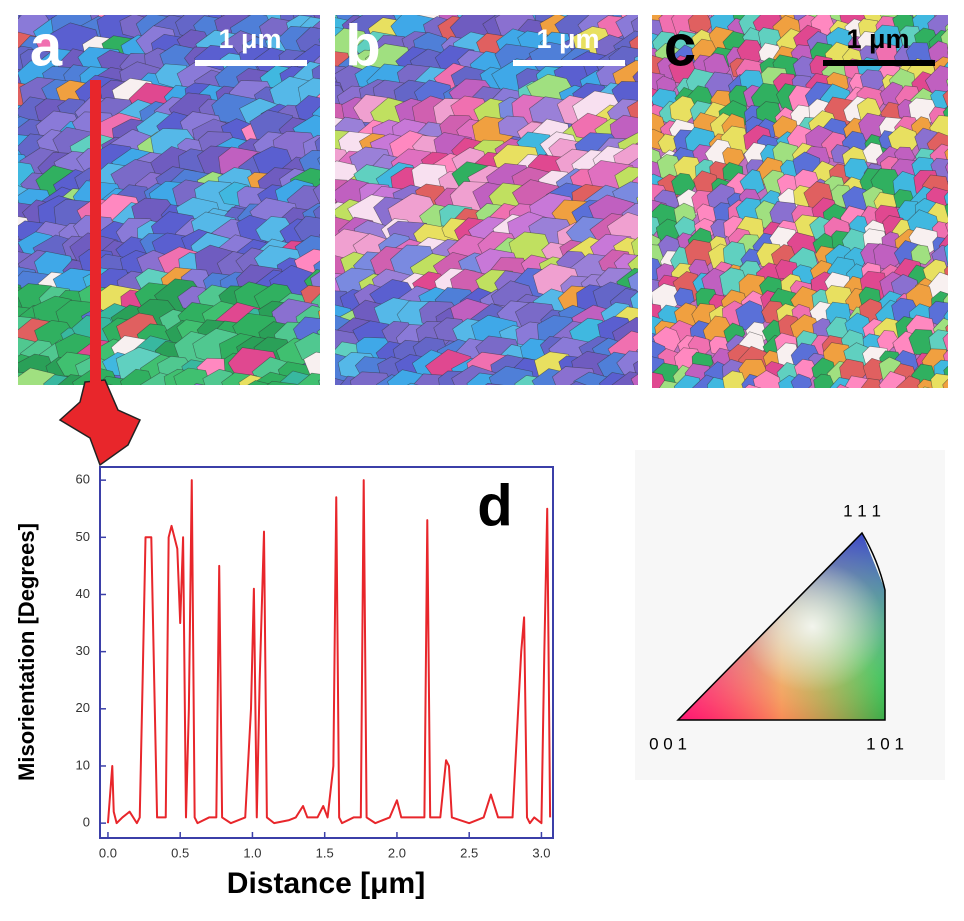 This screenshot has height=921, width=964. Describe the element at coordinates (46, 45) in the screenshot. I see `panel-label: a` at that location.